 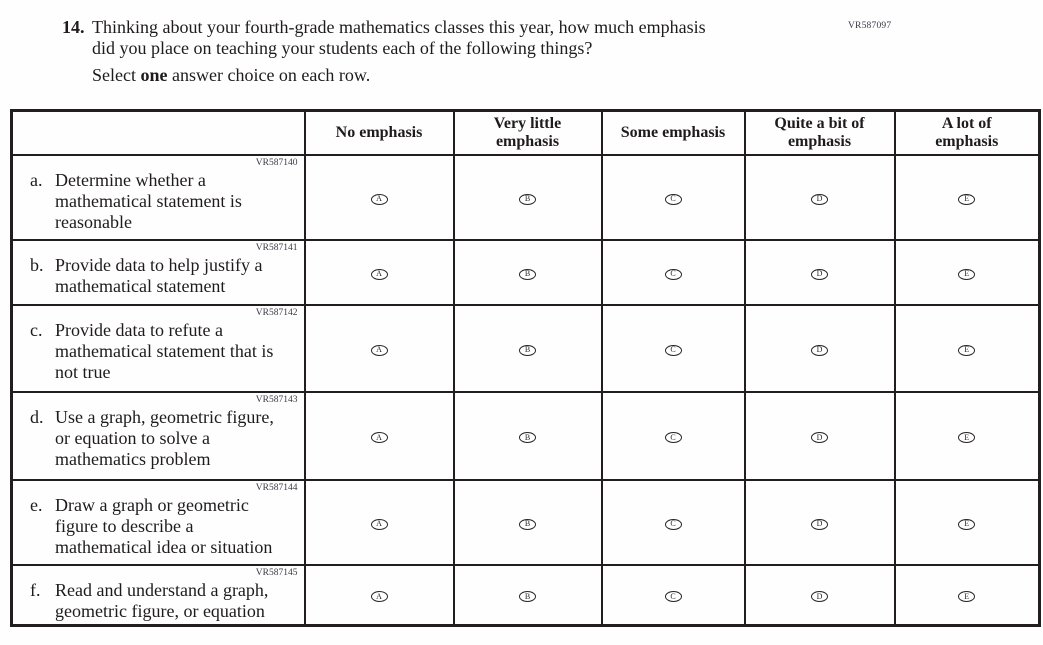 What do you see at coordinates (35, 589) in the screenshot?
I see `row-letter-f: f.` at bounding box center [35, 589].